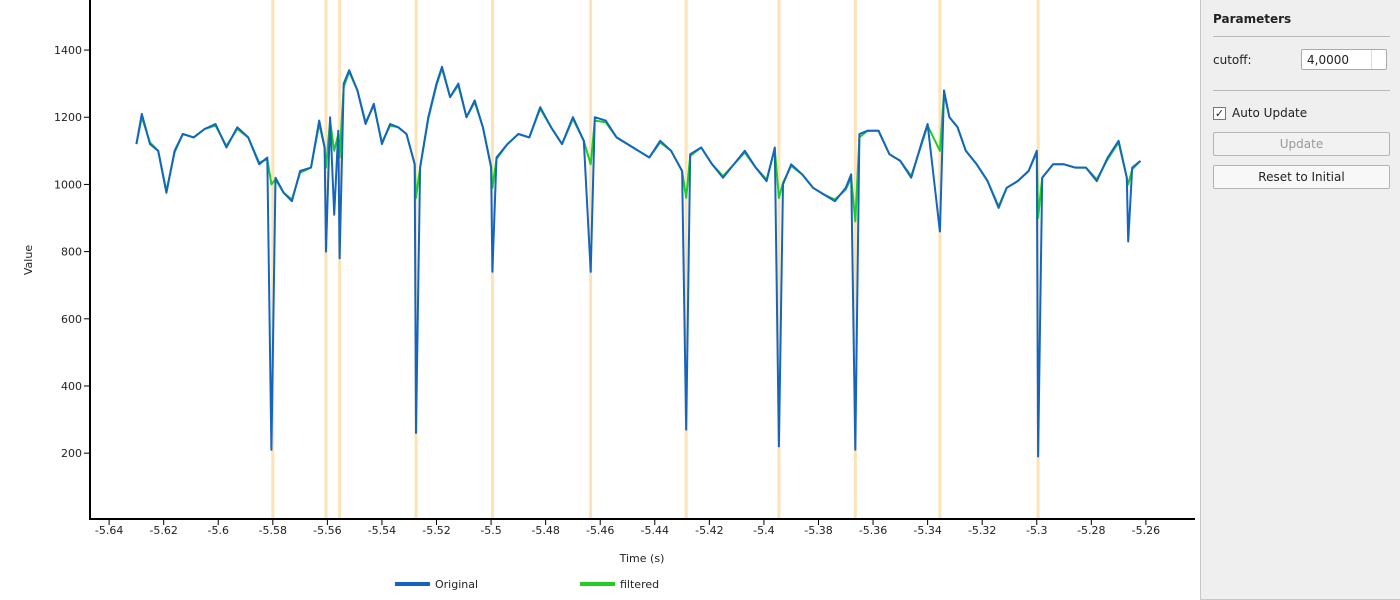  I want to click on y-tick-label: 800, so click(71, 252).